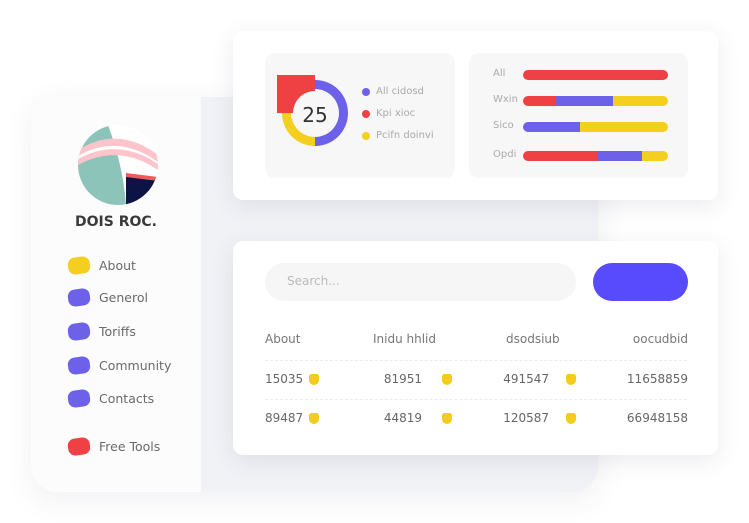 This screenshot has height=523, width=749. I want to click on sidebar-item-contacts: Contacts, so click(110, 398).